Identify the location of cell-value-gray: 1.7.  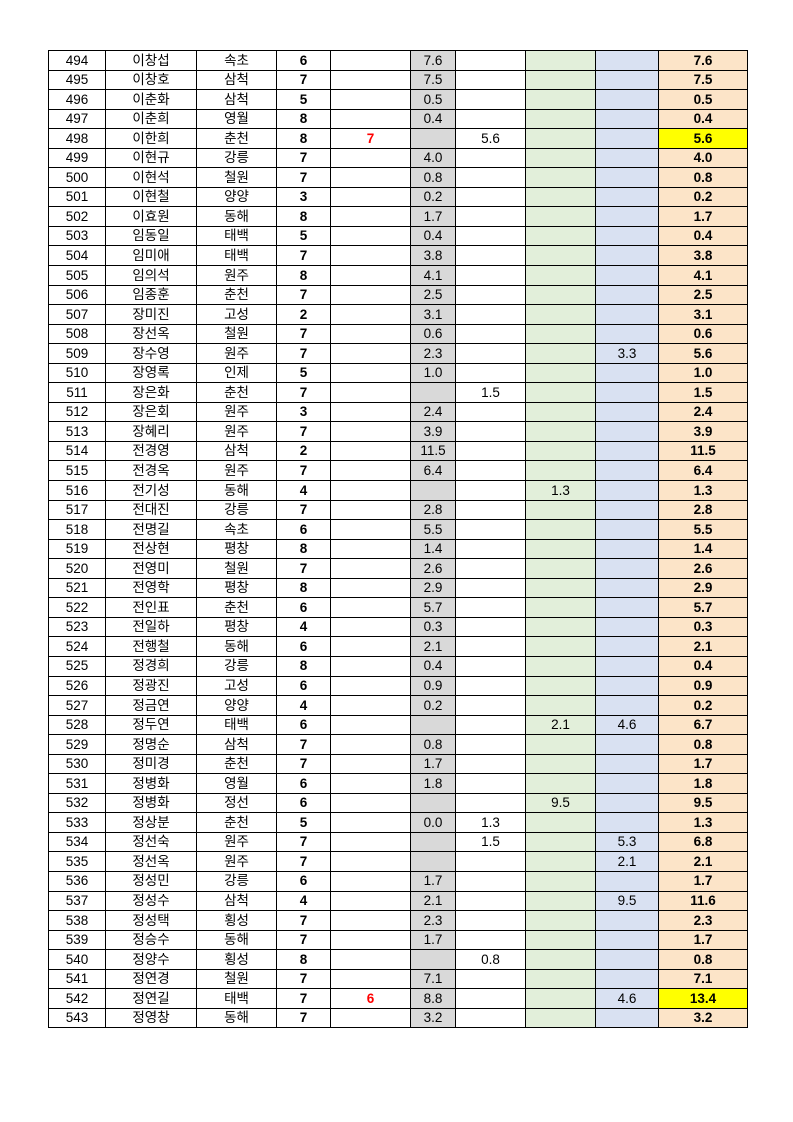
(433, 764).